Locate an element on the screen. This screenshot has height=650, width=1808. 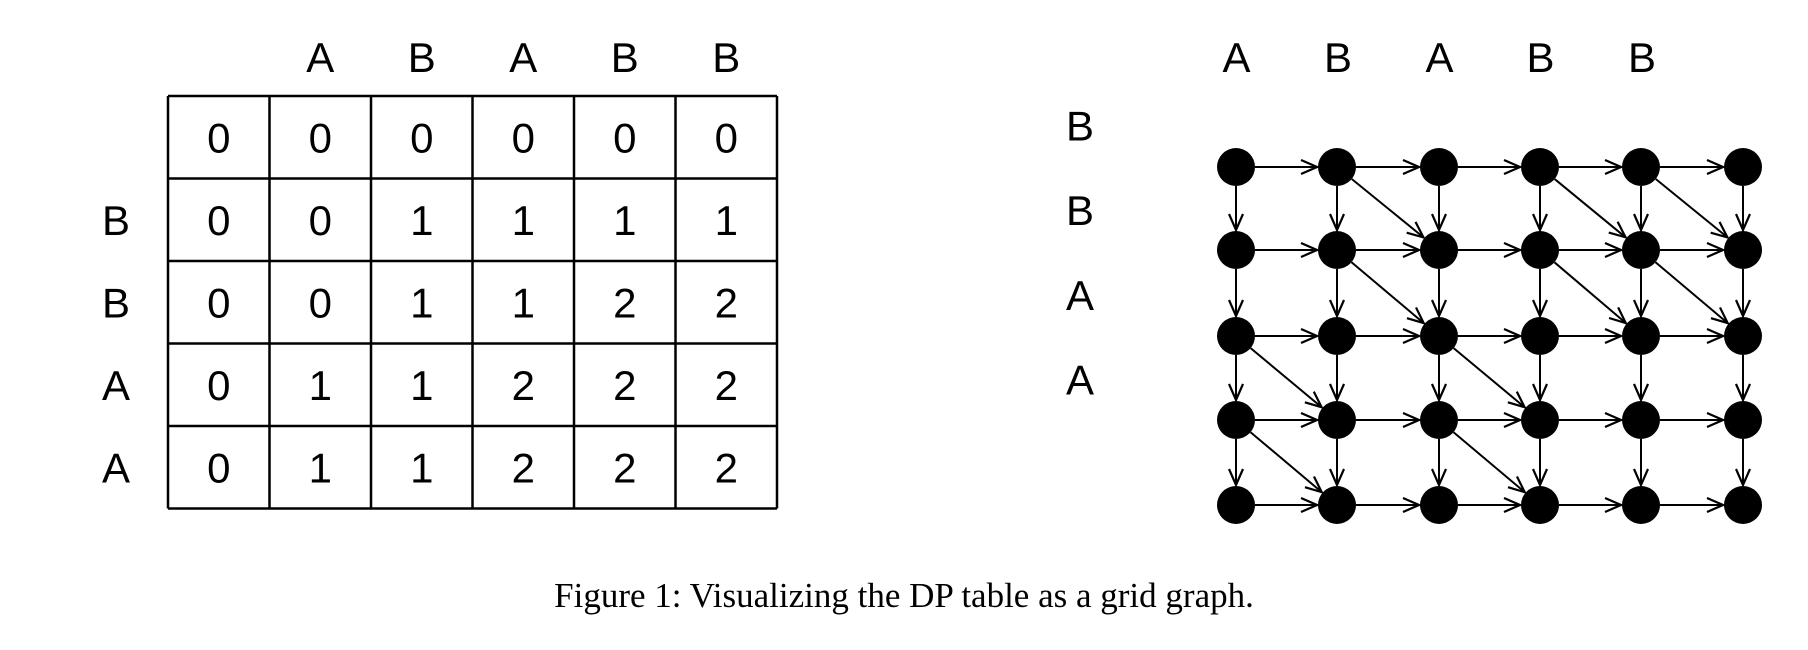
graph-edges is located at coordinates (1489, 336).